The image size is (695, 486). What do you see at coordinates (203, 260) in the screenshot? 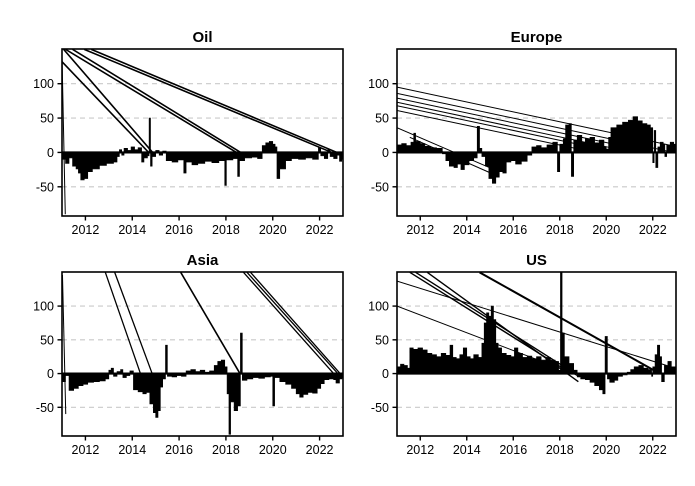
I see `panel-title: Asia` at bounding box center [203, 260].